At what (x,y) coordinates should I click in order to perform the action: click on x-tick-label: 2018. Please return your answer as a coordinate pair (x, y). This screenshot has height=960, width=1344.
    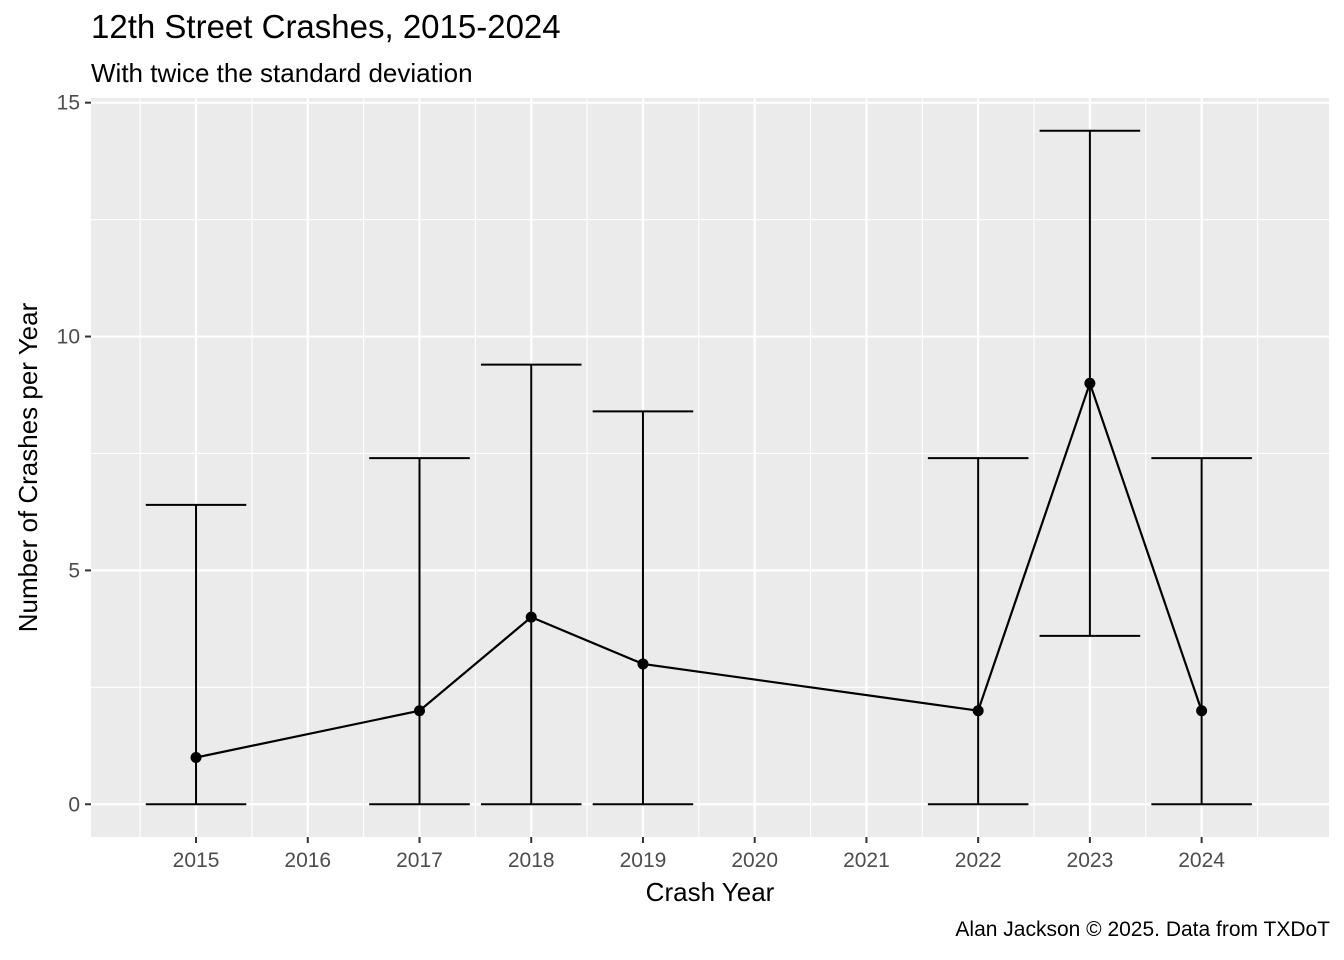
    Looking at the image, I should click on (531, 860).